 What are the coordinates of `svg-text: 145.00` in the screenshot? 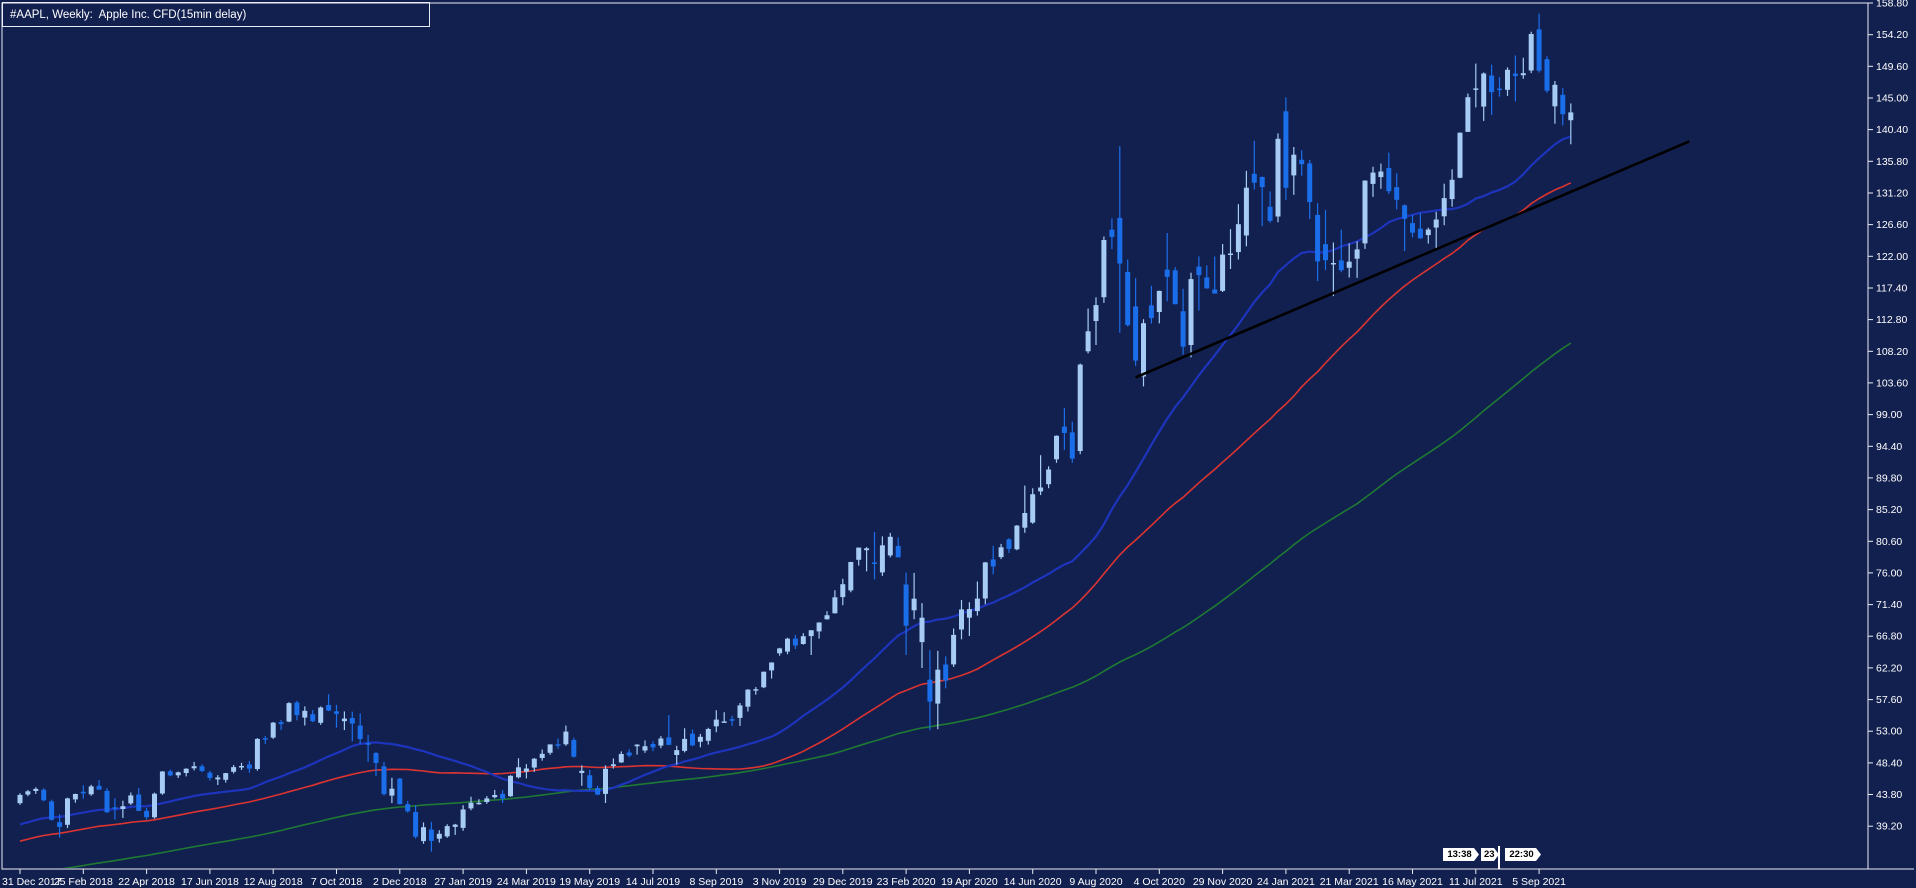 It's located at (1892, 99).